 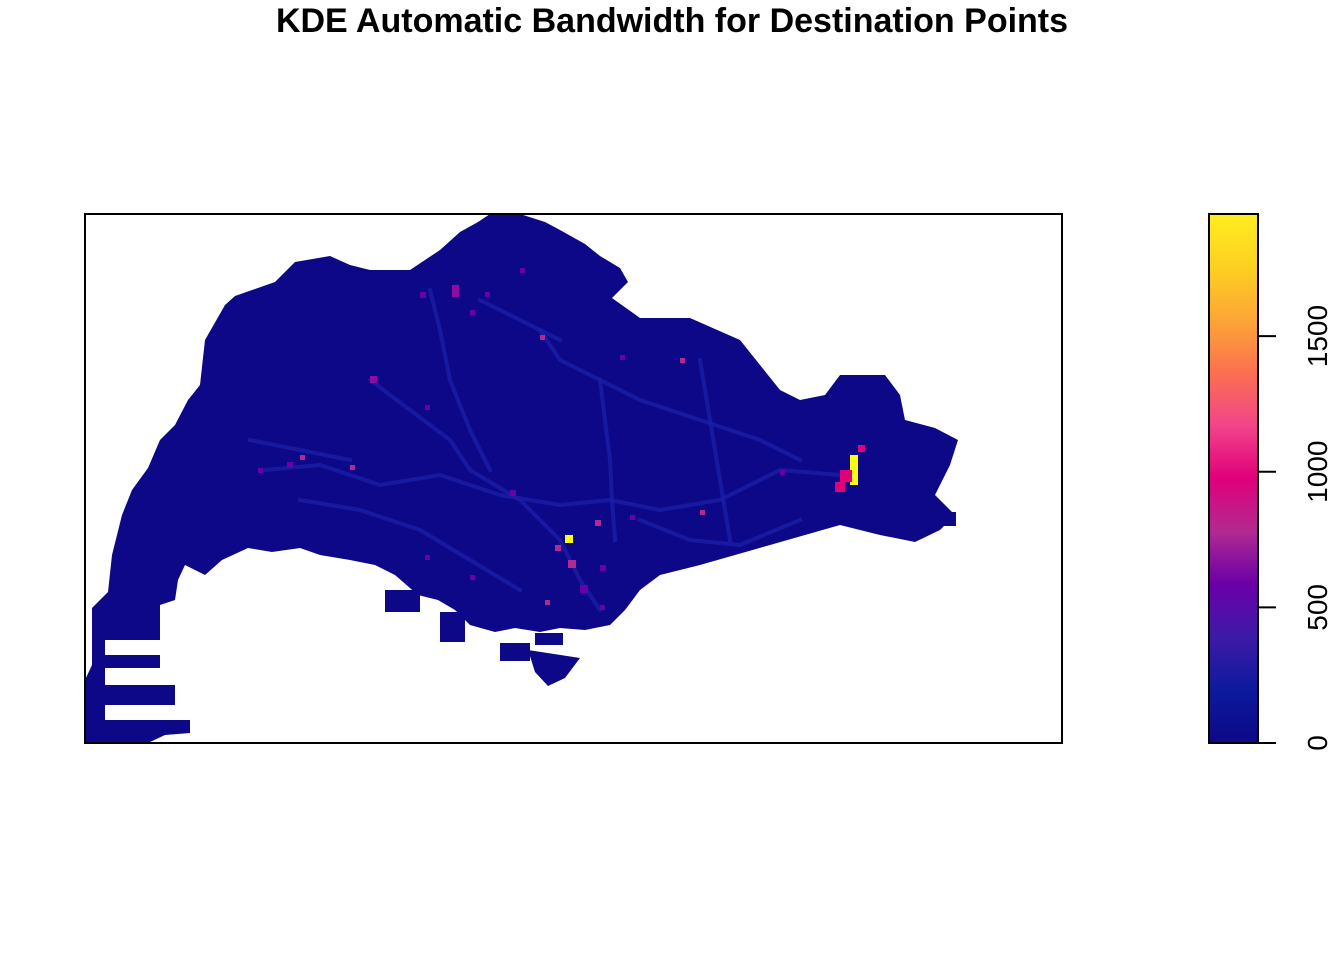 I want to click on legend-tick-label: 1000, so click(x=1317, y=472).